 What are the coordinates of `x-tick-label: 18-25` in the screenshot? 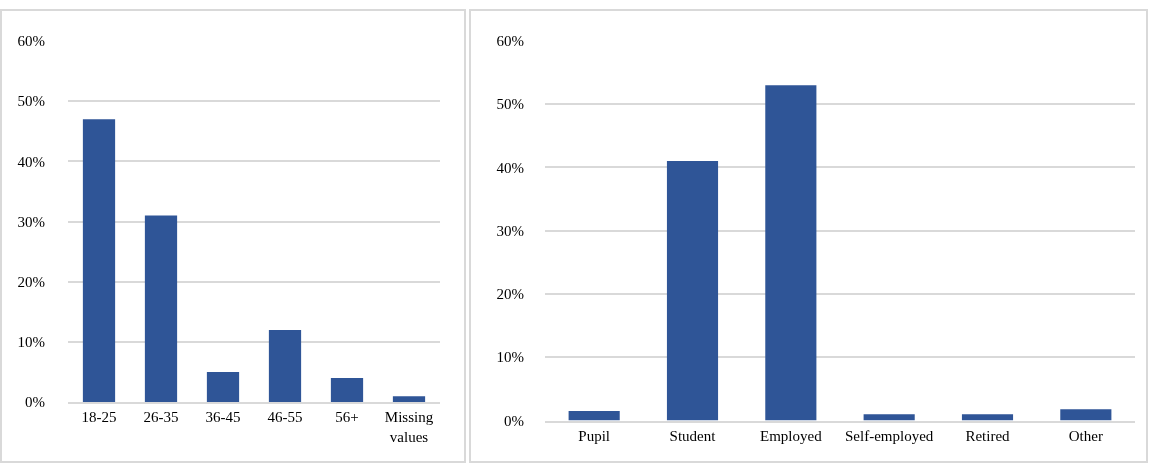 It's located at (99, 417).